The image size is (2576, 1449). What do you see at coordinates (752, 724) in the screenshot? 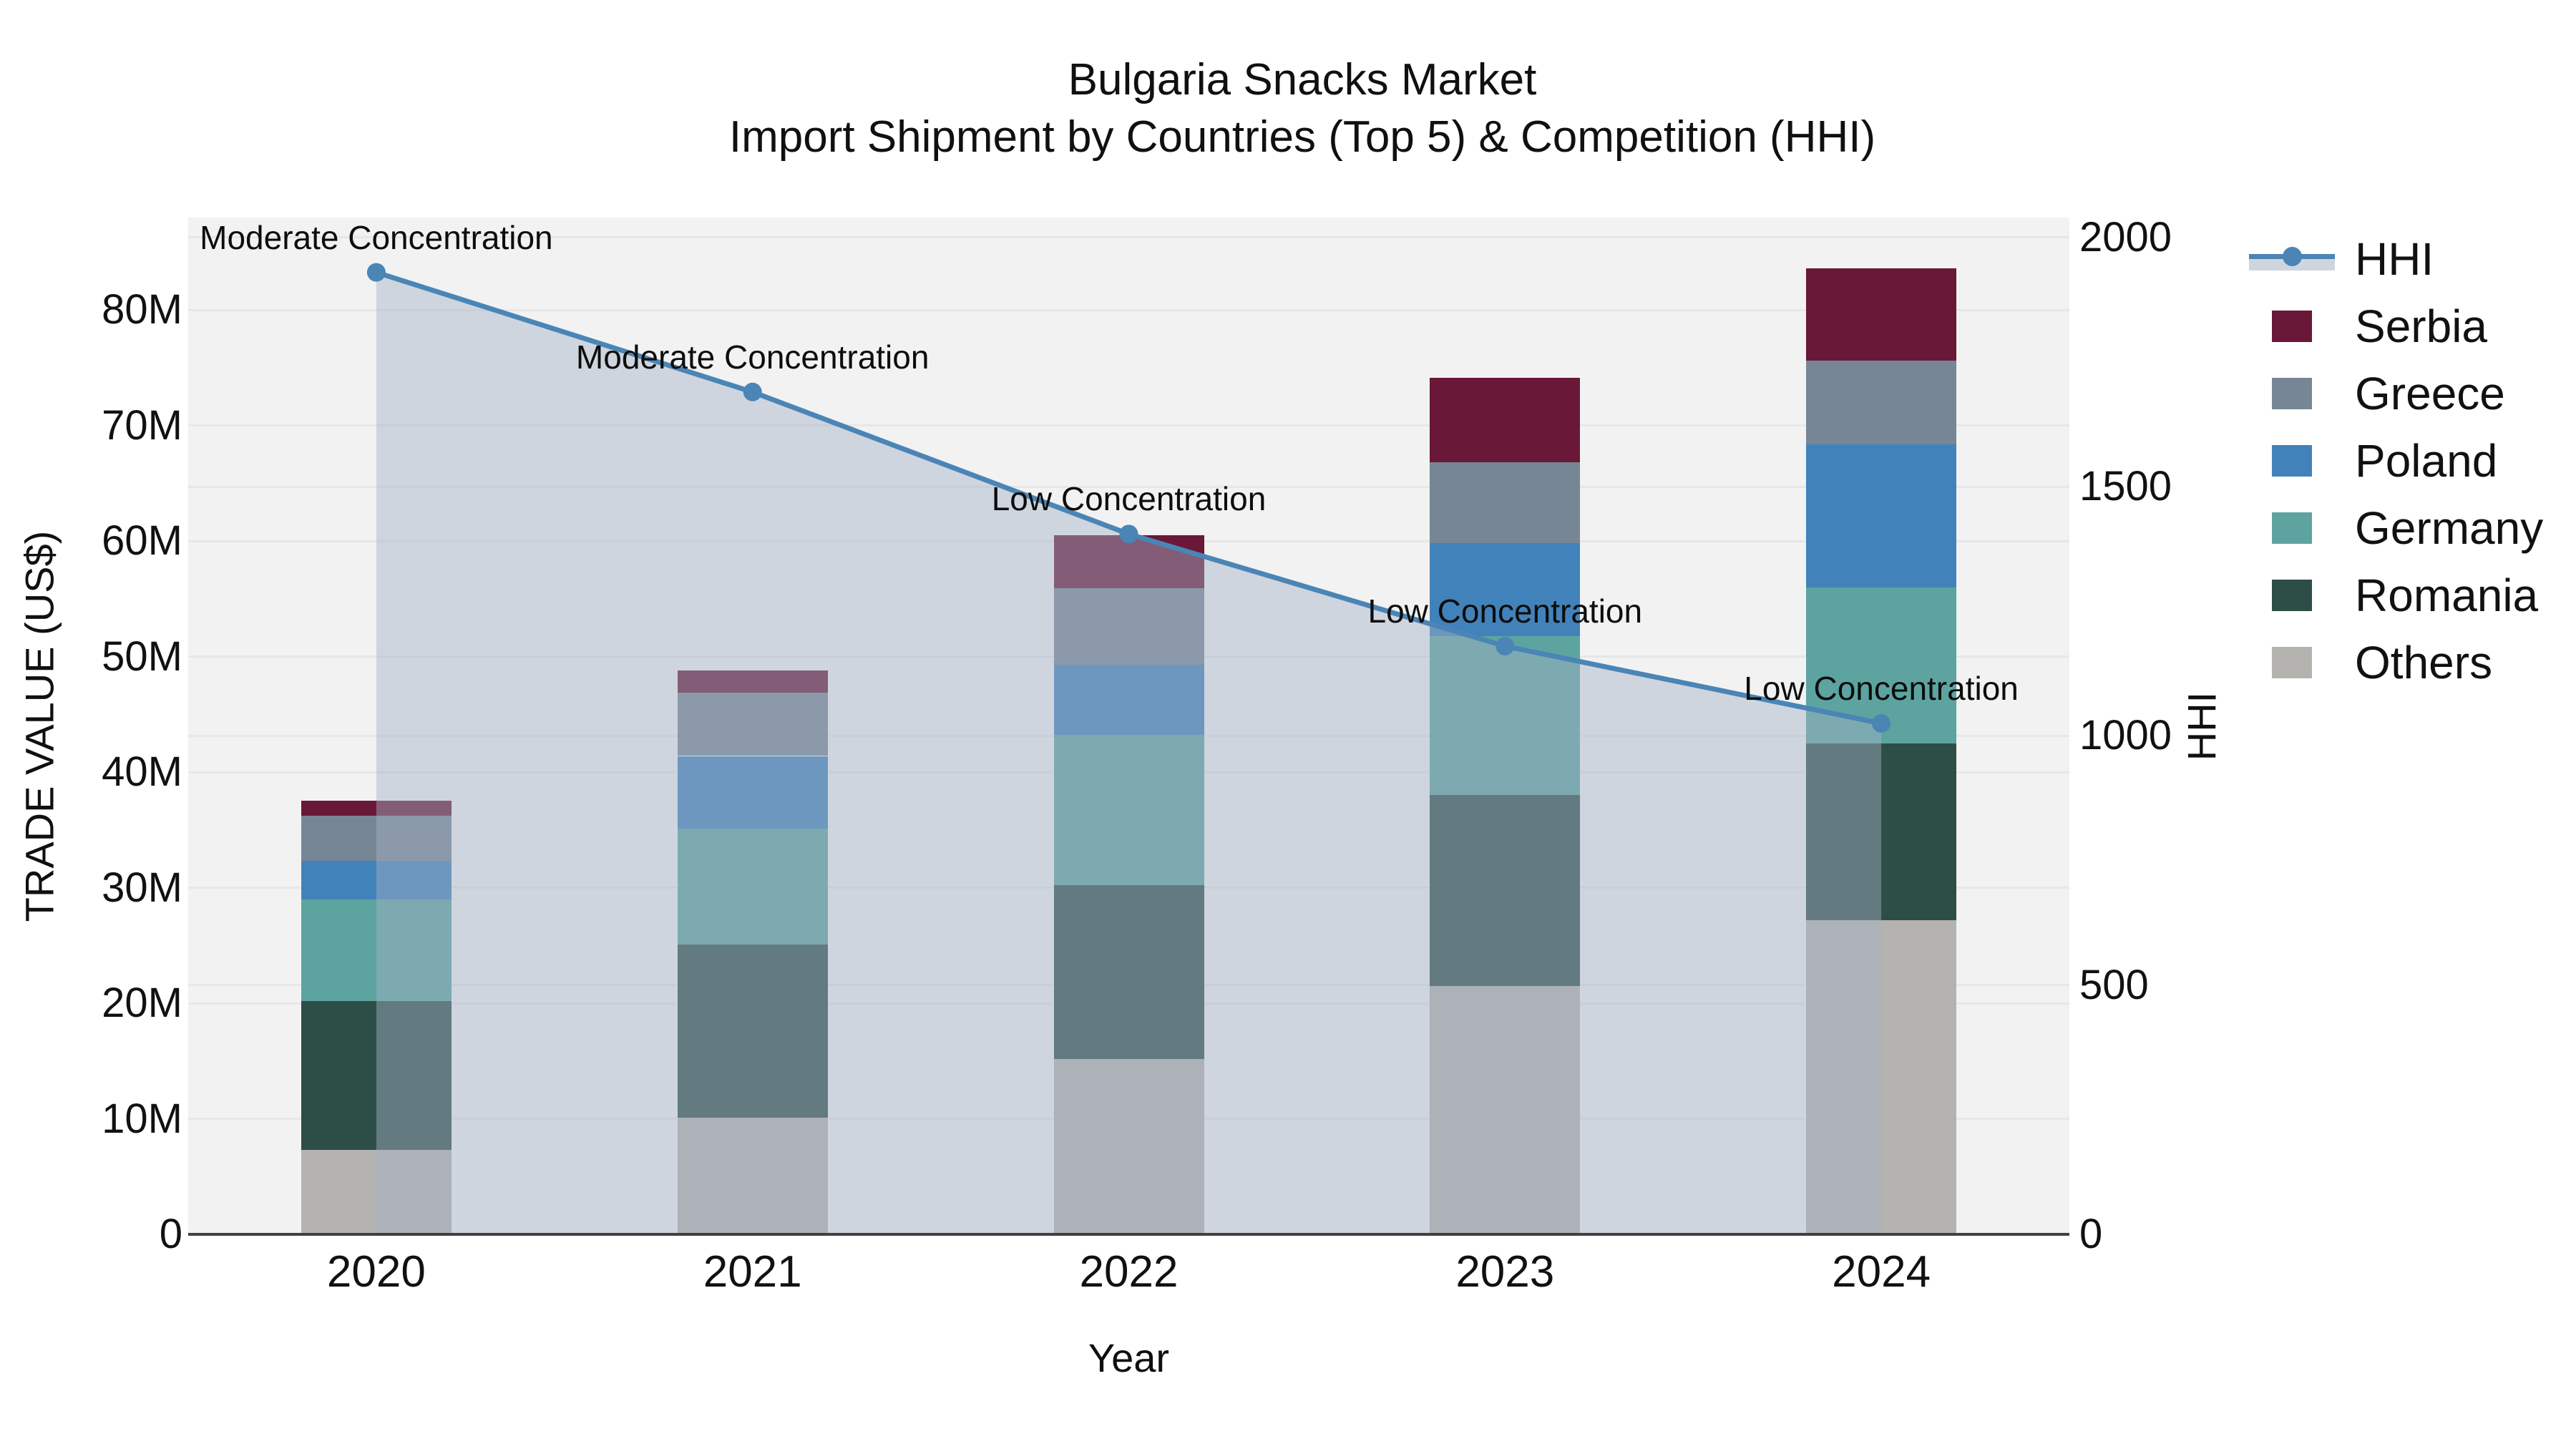
I see `bar-segment-greece-2021` at bounding box center [752, 724].